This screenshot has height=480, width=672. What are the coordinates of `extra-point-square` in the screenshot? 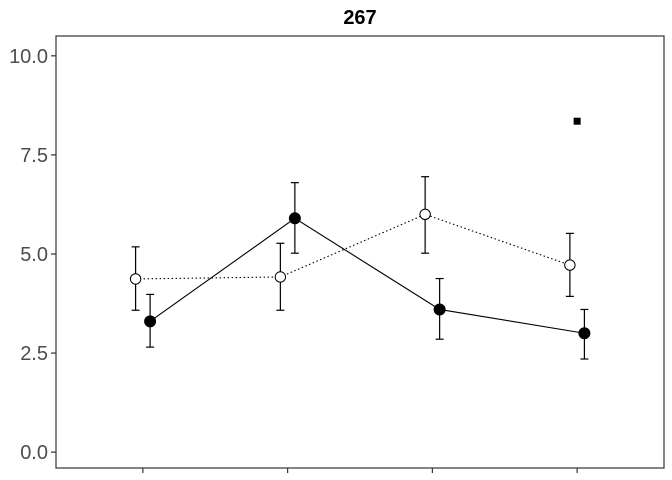 It's located at (577, 121).